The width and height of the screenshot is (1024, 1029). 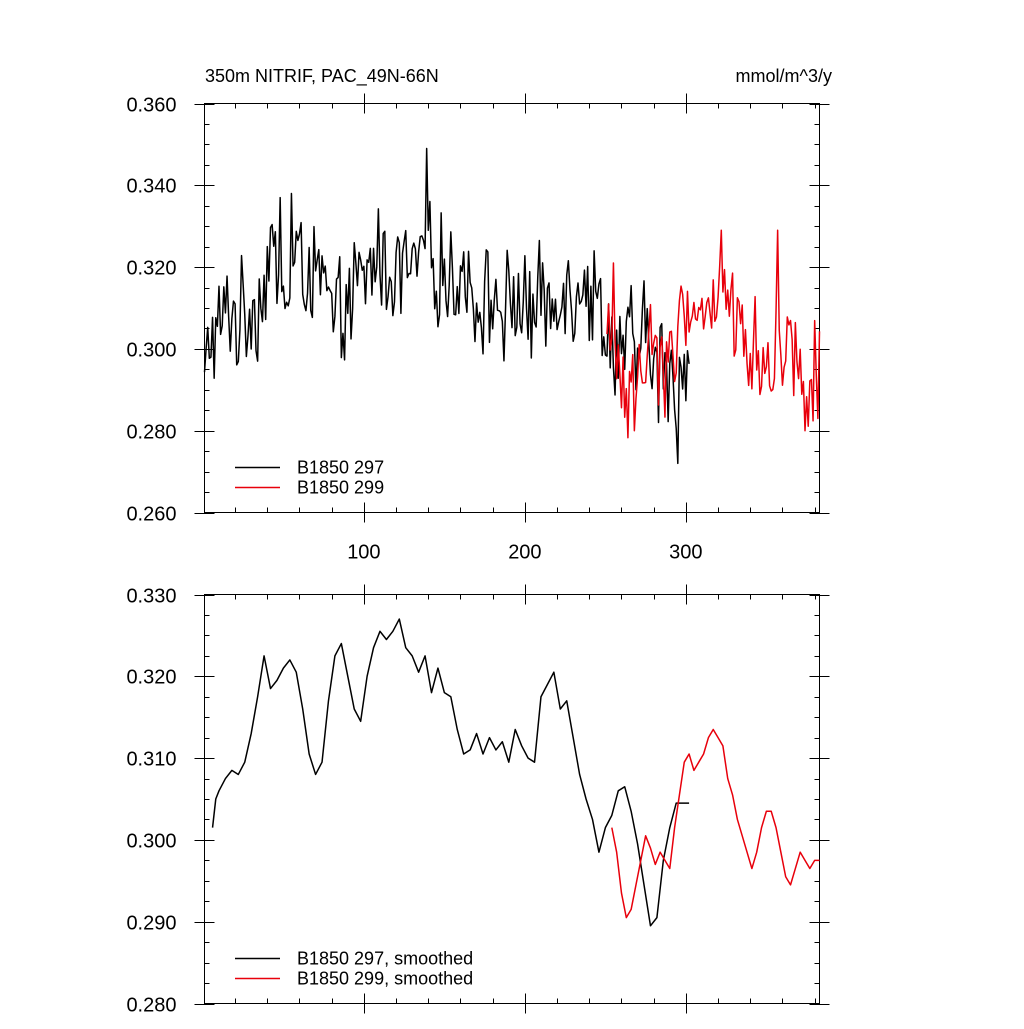 What do you see at coordinates (340, 488) in the screenshot?
I see `legend-label-2: B1850 299` at bounding box center [340, 488].